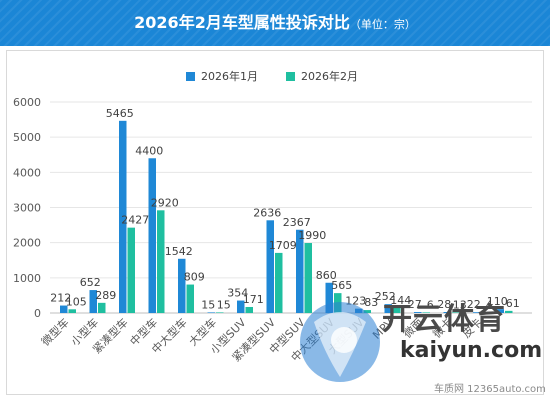 The height and width of the screenshot is (401, 550). I want to click on y-tick-label: 5000, so click(27, 137).